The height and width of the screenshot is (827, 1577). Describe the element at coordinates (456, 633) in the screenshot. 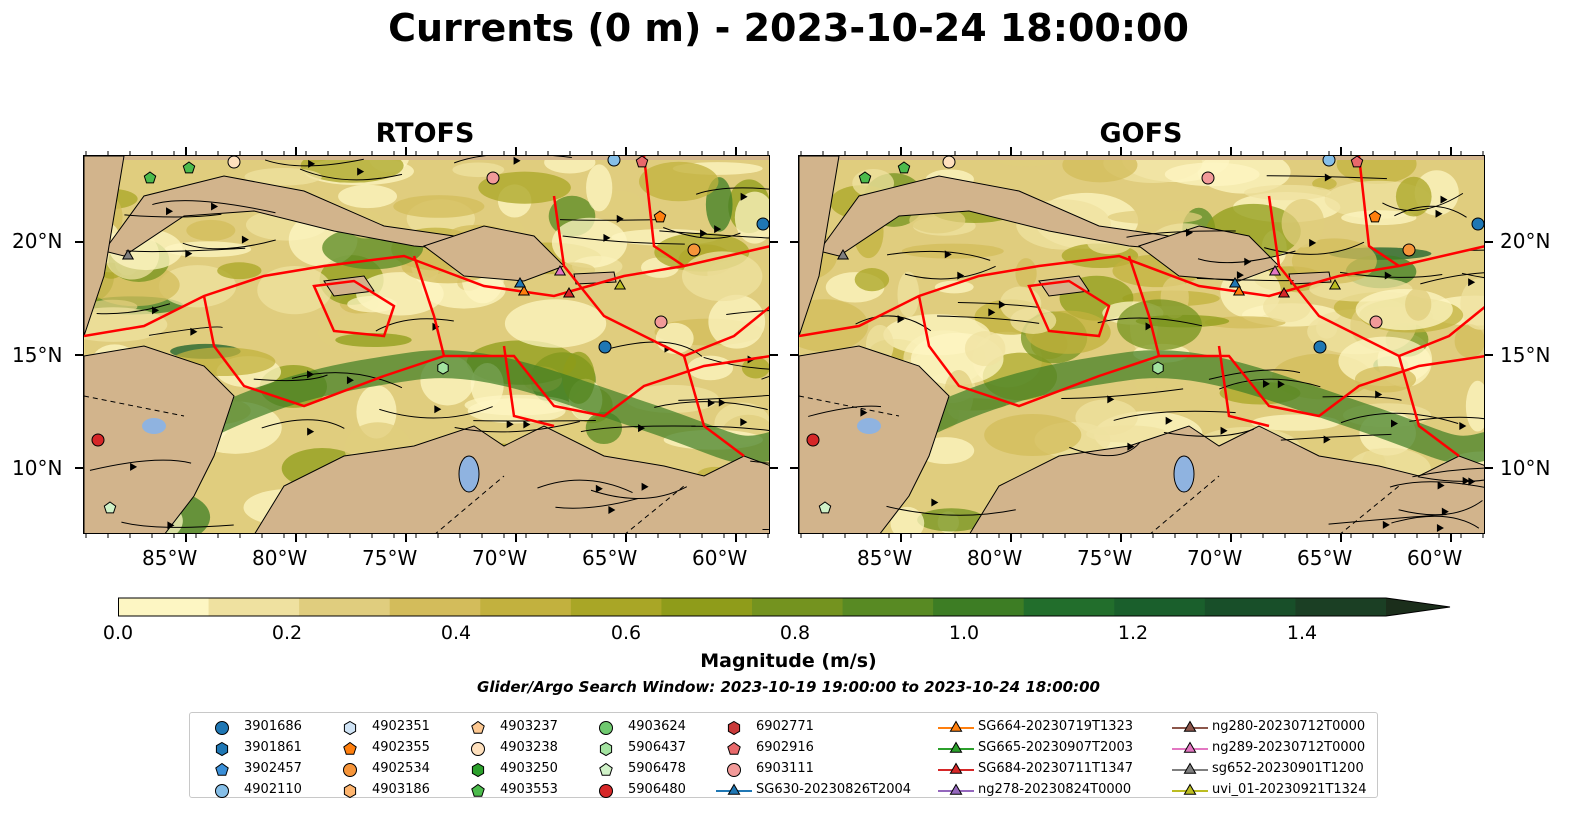

I see `colorbar-tick: 0.4` at that location.